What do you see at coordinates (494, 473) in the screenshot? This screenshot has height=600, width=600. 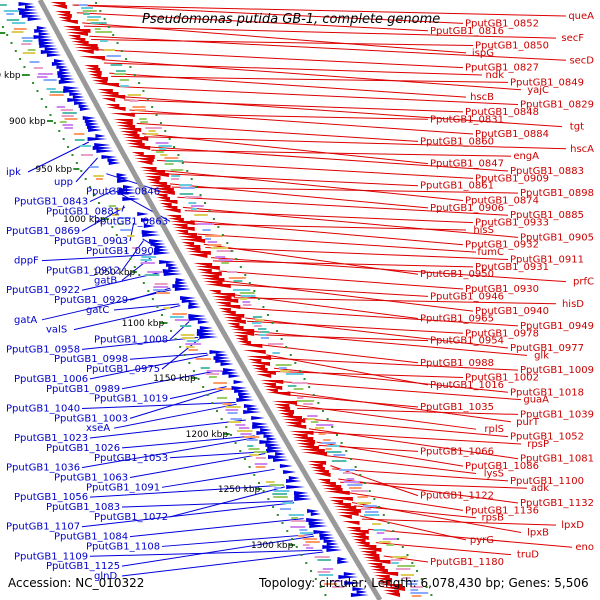 I see `forward-gene-label: lysS` at bounding box center [494, 473].